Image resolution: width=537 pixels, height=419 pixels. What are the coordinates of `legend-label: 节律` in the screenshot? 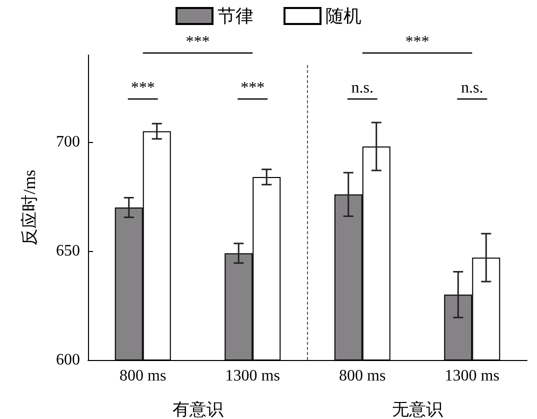 It's located at (236, 16).